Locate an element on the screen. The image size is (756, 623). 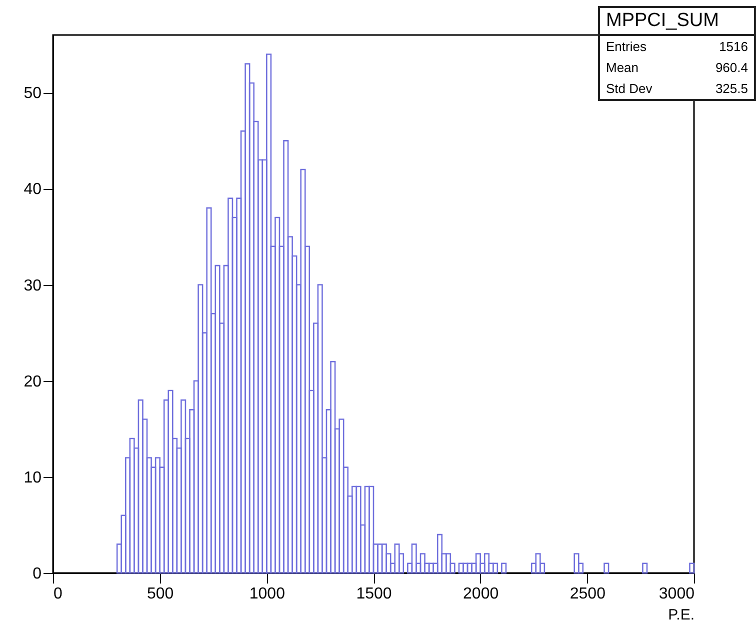
x-tick-label: 0 is located at coordinates (58, 594).